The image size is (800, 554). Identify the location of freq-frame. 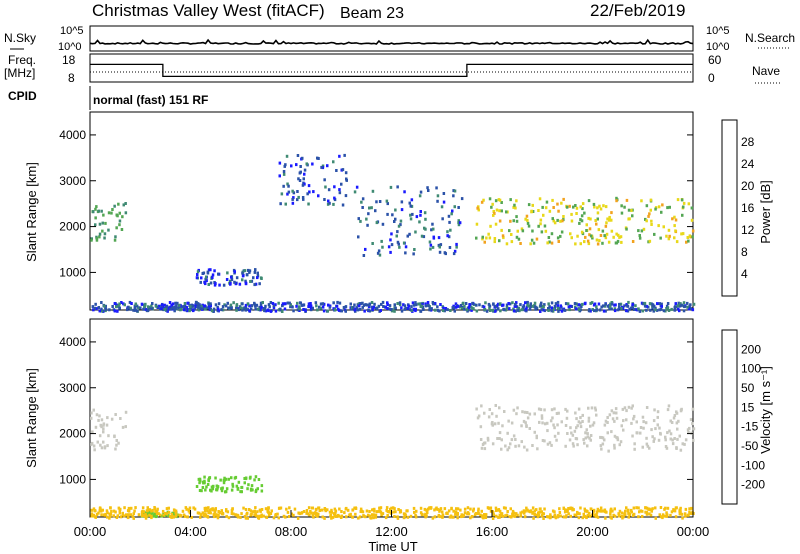
(391, 68).